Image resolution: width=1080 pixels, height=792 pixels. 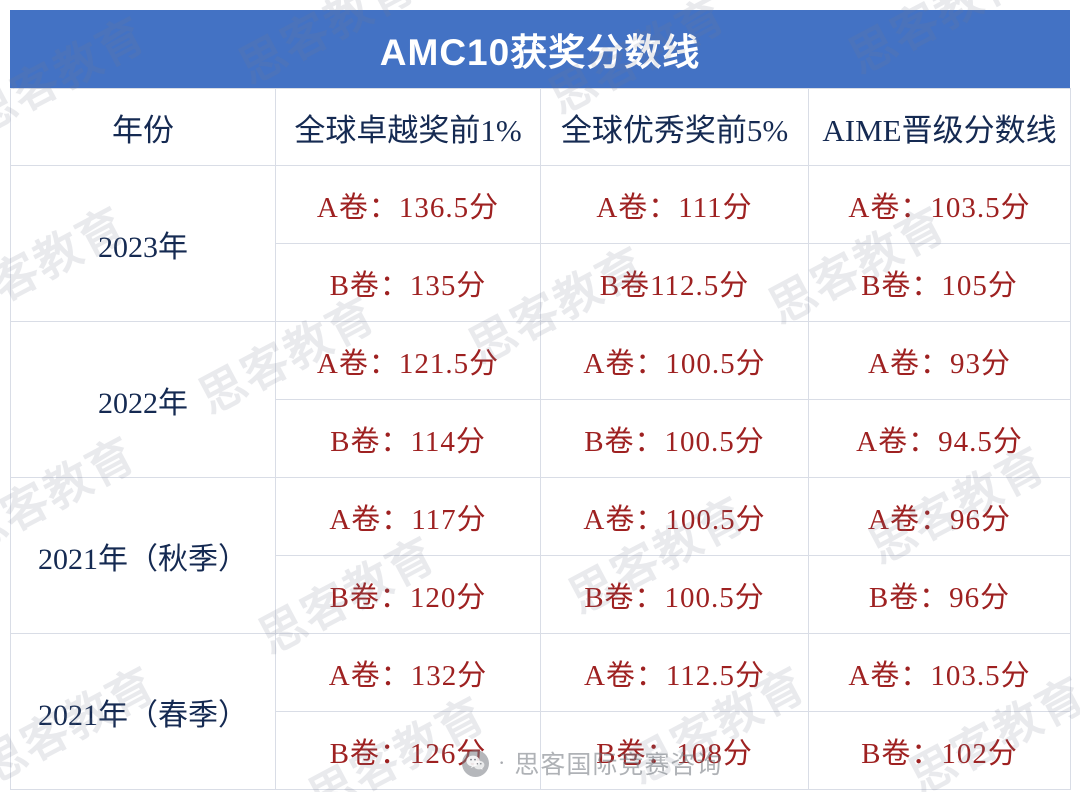 What do you see at coordinates (408, 516) in the screenshot?
I see `score-cell-excellence: A卷：117分` at bounding box center [408, 516].